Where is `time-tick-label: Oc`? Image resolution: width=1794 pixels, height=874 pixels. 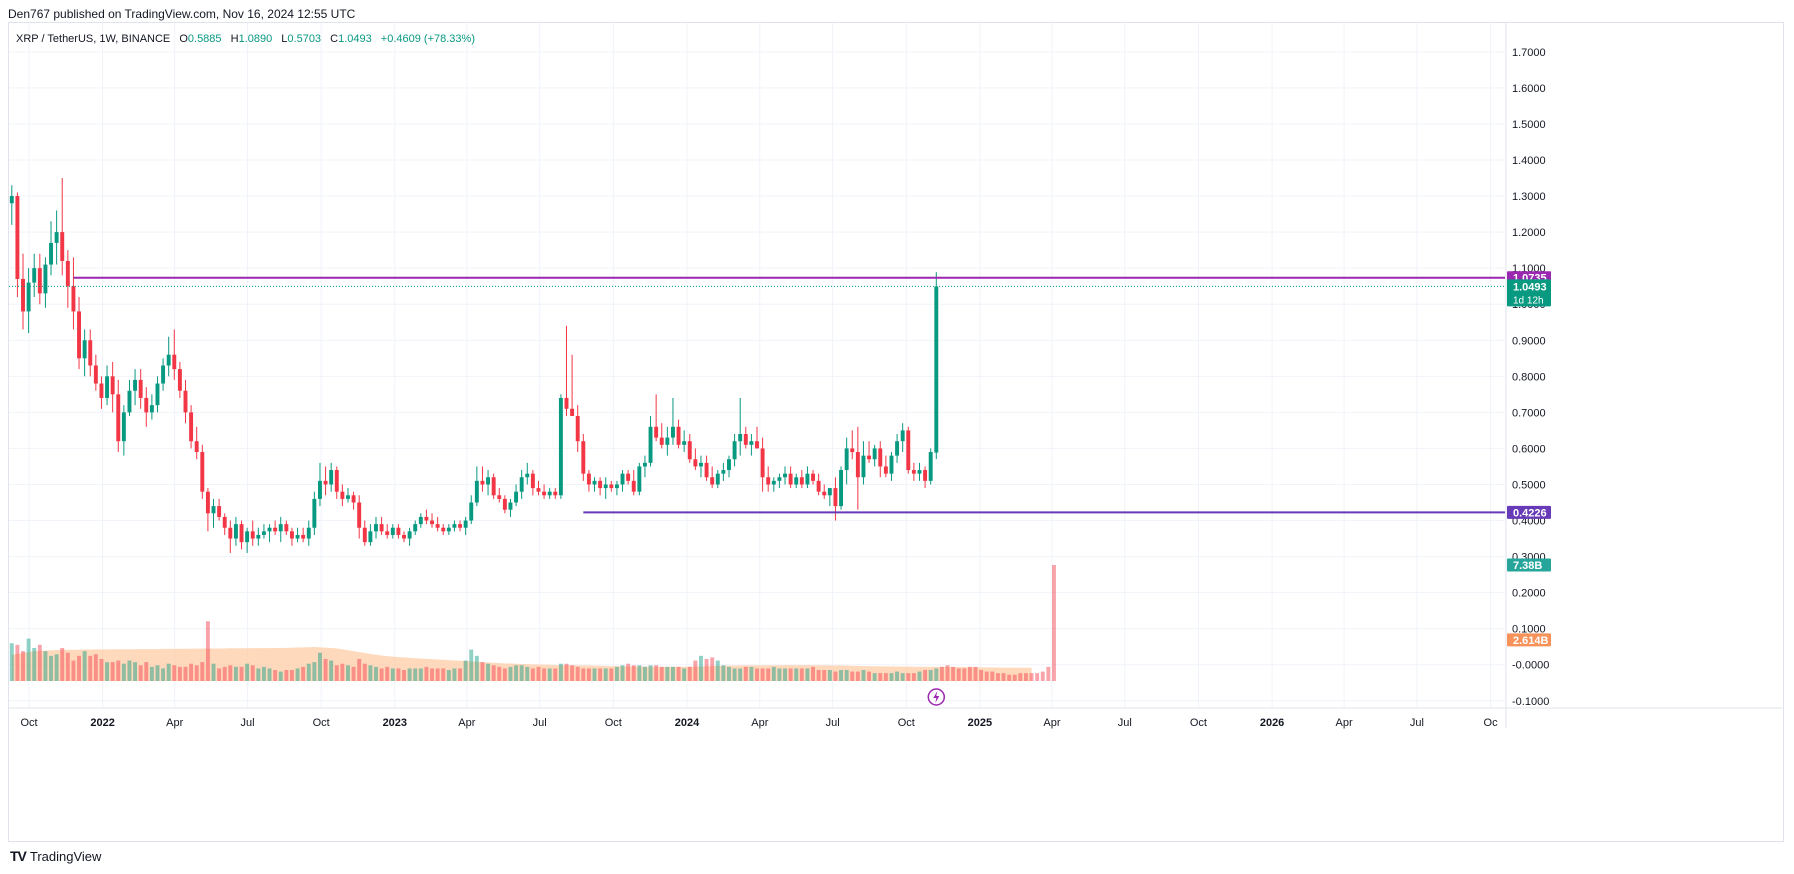 time-tick-label: Oc is located at coordinates (1491, 723).